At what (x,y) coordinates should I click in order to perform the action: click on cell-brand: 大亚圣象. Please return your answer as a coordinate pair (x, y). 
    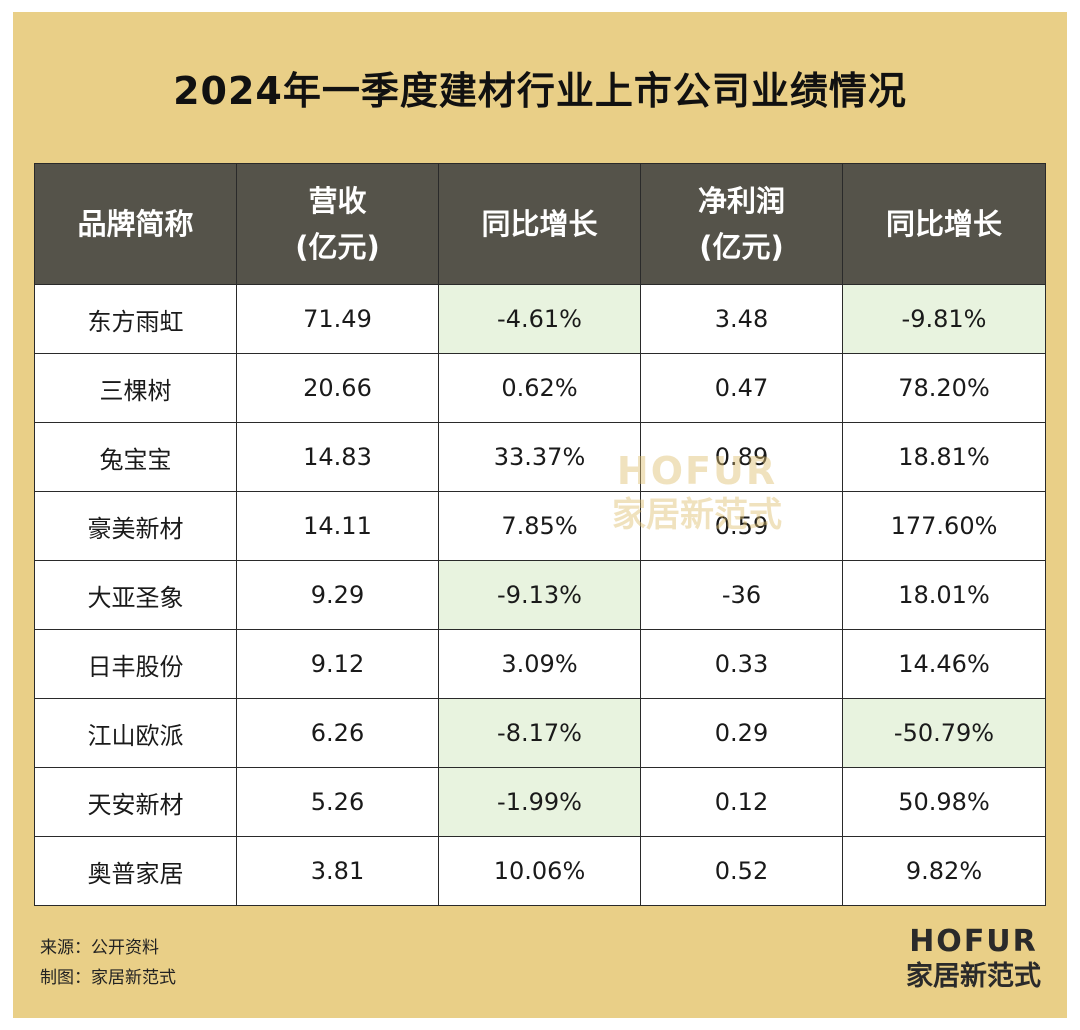
    Looking at the image, I should click on (135, 595).